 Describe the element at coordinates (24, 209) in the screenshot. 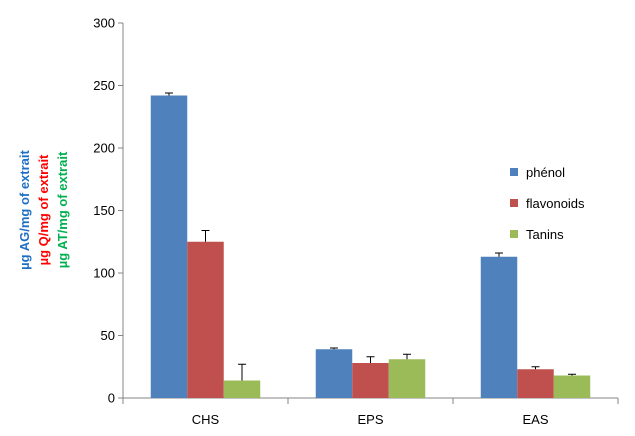

I see `y-axis-label-phenol: µg AG/mg of extrait` at that location.